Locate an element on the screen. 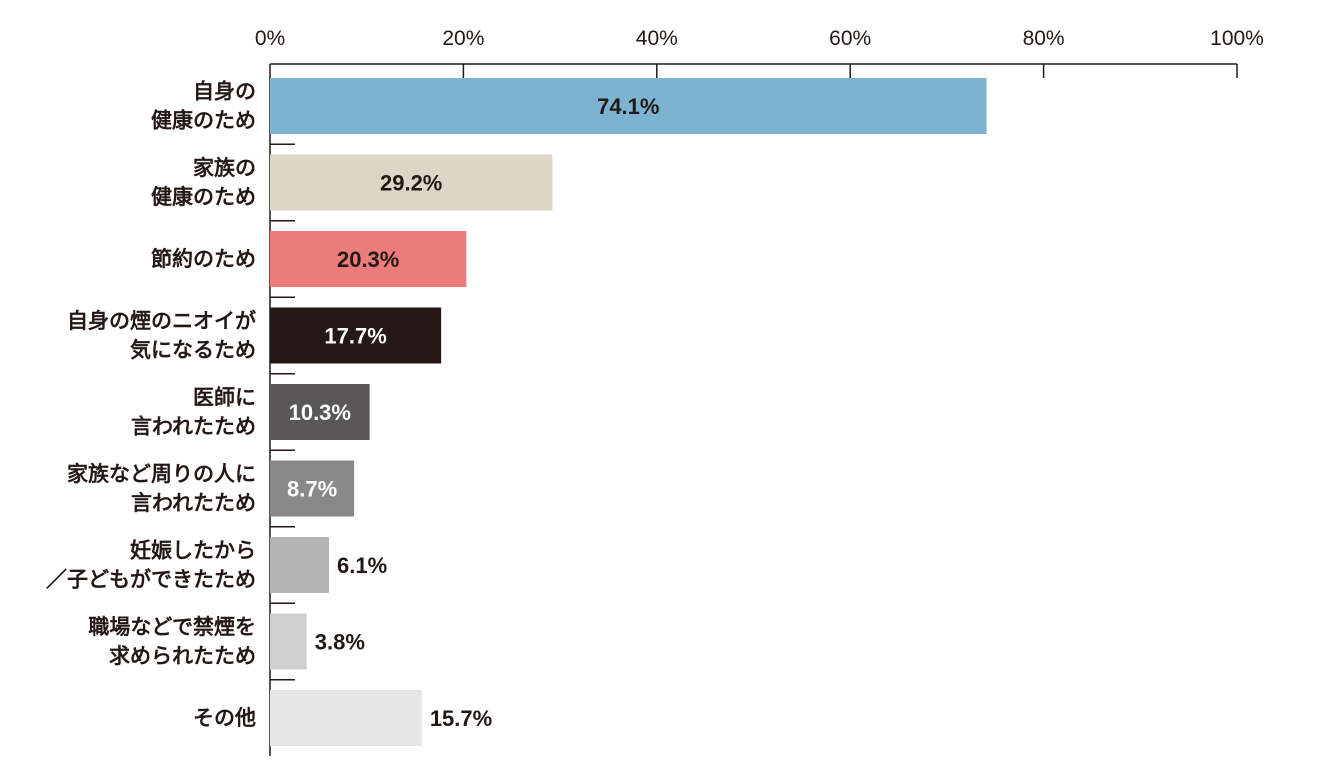 The width and height of the screenshot is (1330, 784). data-label: 20.3% is located at coordinates (368, 259).